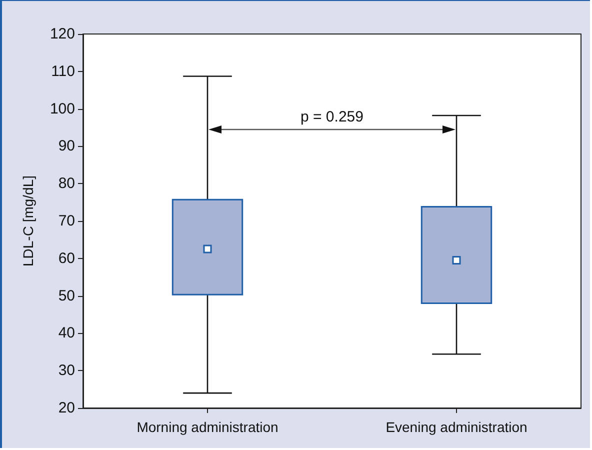 Image resolution: width=592 pixels, height=450 pixels. What do you see at coordinates (62, 109) in the screenshot?
I see `y-tick-label: 100` at bounding box center [62, 109].